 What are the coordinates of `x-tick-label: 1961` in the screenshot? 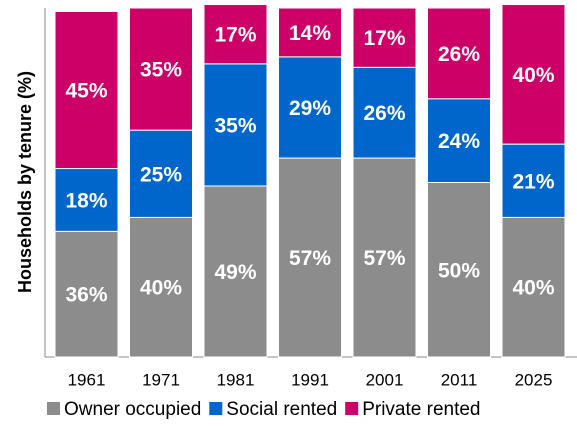 It's located at (87, 379).